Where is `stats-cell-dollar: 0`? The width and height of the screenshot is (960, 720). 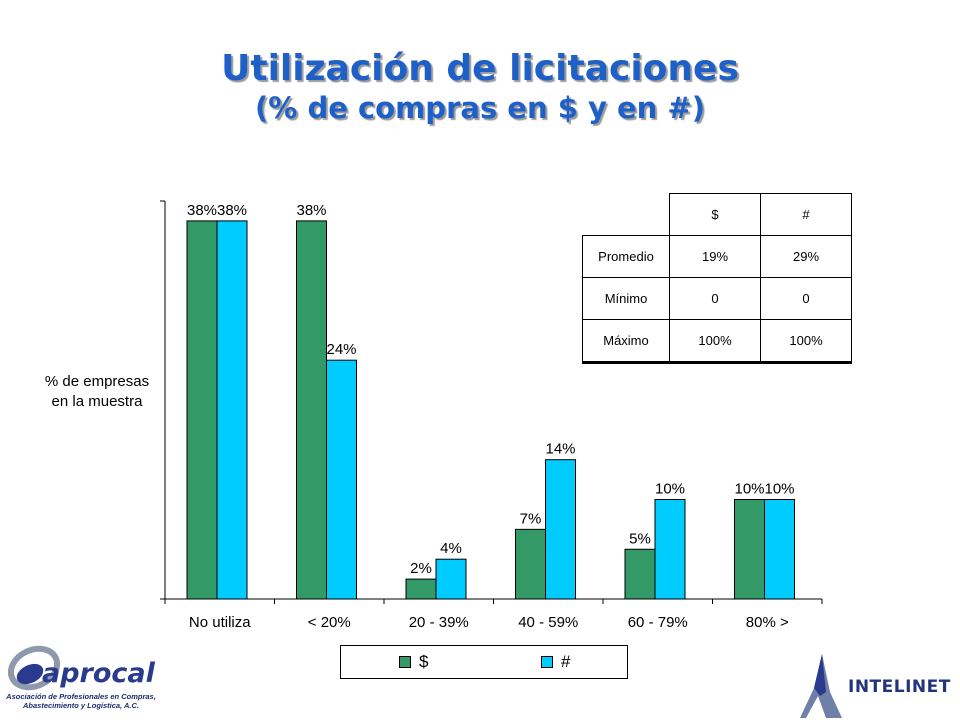 stats-cell-dollar: 0 is located at coordinates (715, 298).